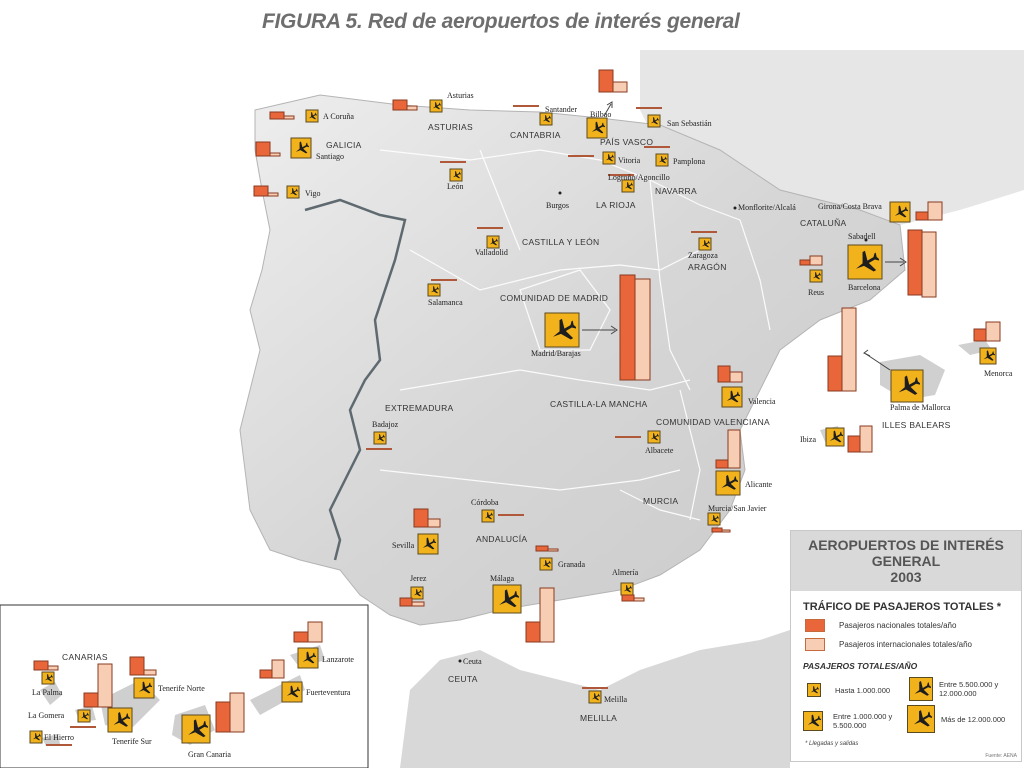 This screenshot has width=1024, height=768. I want to click on plane-xlarge-icon, so click(921, 719).